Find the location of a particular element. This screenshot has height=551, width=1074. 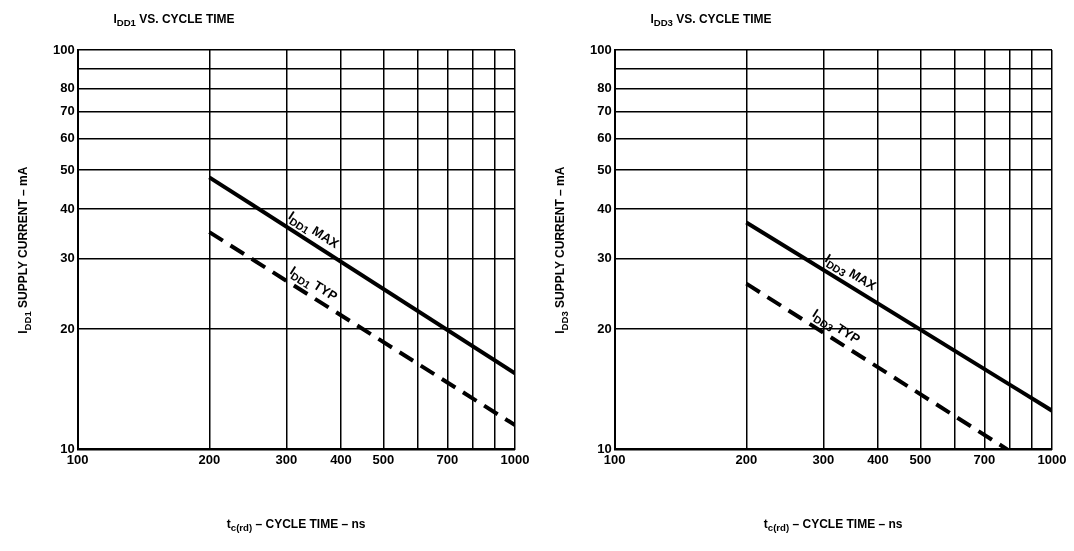

chart-title: I$_{DD1}$ VS. CYCLE TIME is located at coordinates (174, 20).